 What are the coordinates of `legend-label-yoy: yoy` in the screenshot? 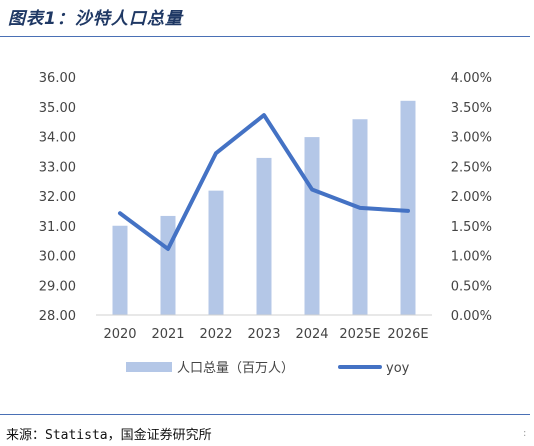 It's located at (398, 368).